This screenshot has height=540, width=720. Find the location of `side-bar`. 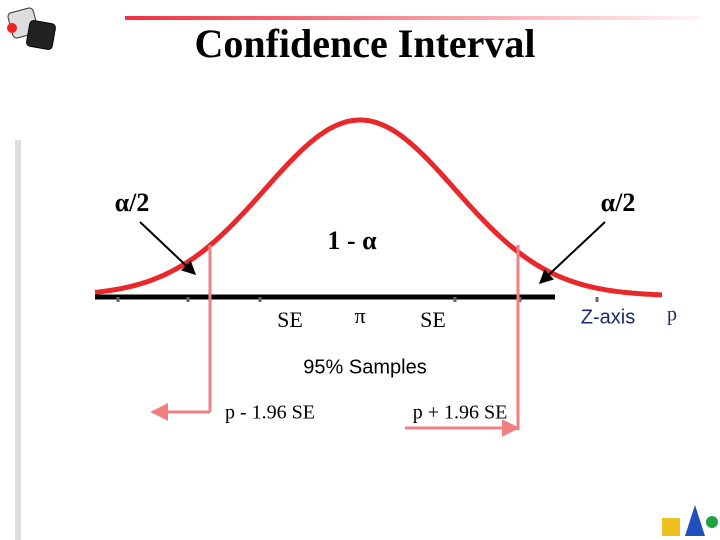

side-bar is located at coordinates (18, 340).